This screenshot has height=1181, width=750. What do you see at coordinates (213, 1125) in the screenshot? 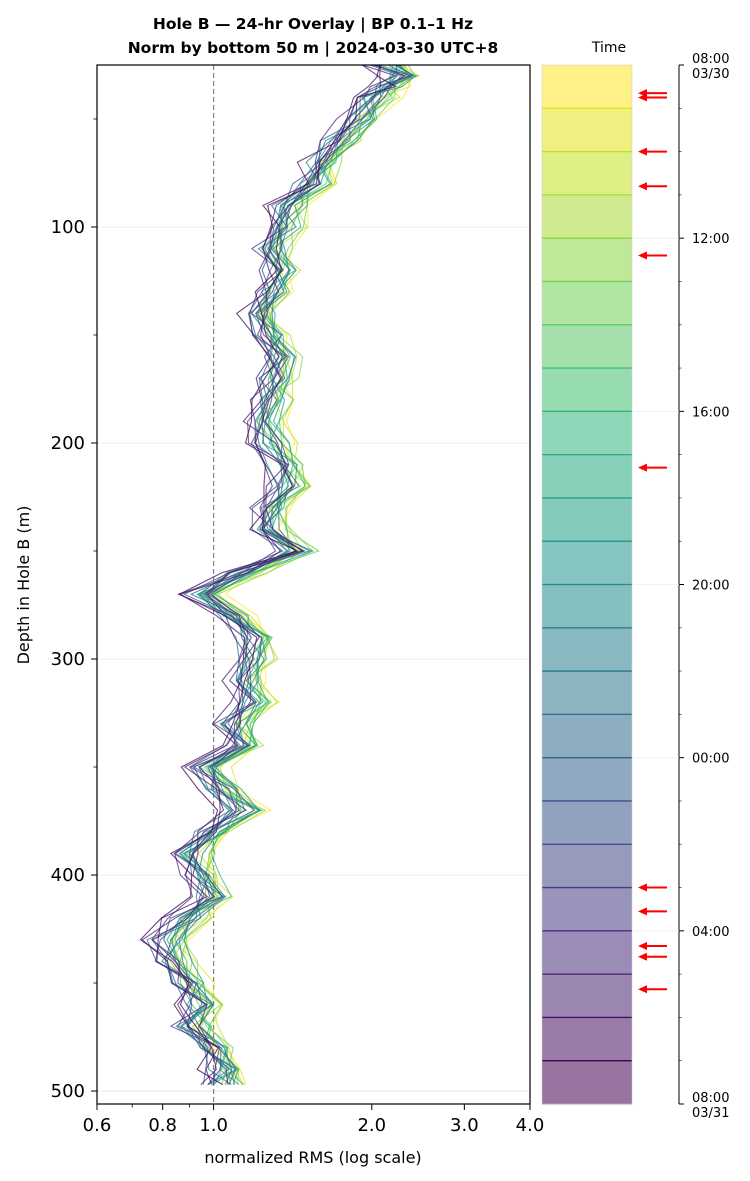
I see `x-tick-label-1.0: 1.0` at bounding box center [213, 1125].